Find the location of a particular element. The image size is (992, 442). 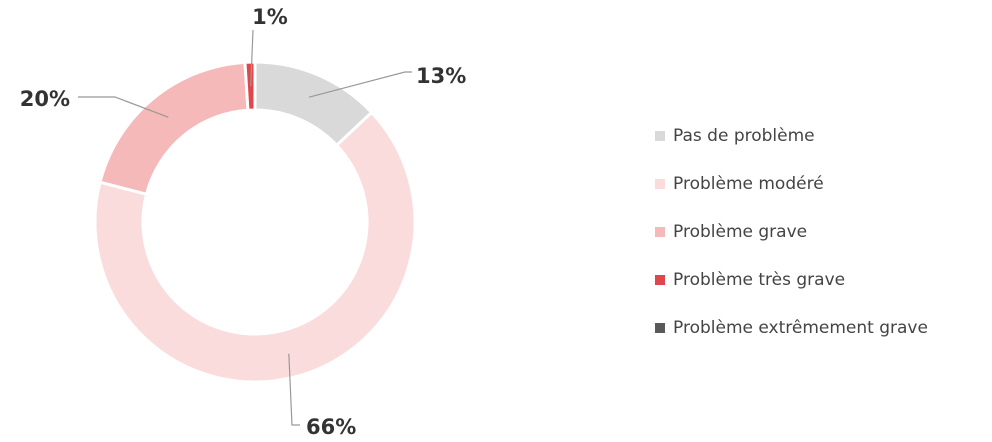

data-label: 66% is located at coordinates (331, 427).